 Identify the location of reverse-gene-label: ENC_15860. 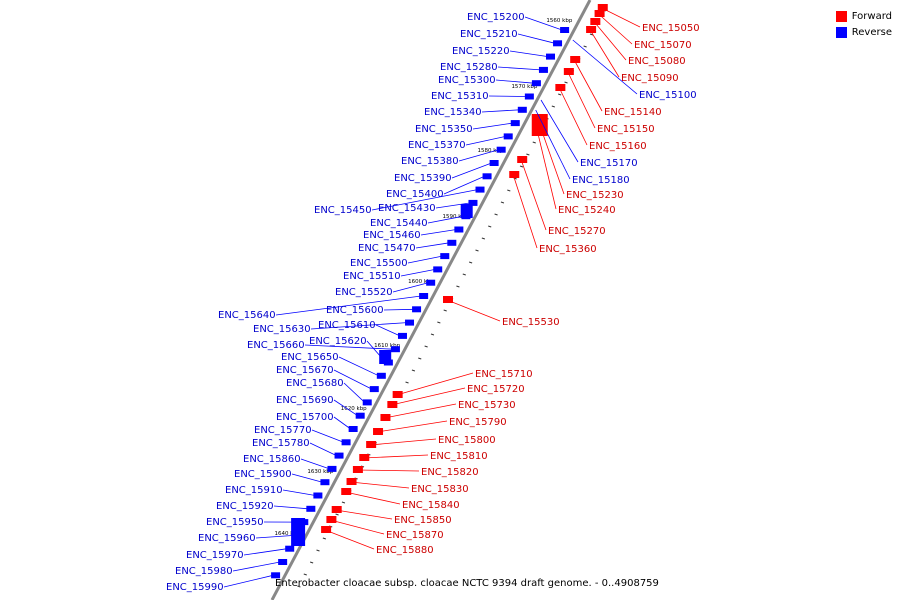
(272, 459).